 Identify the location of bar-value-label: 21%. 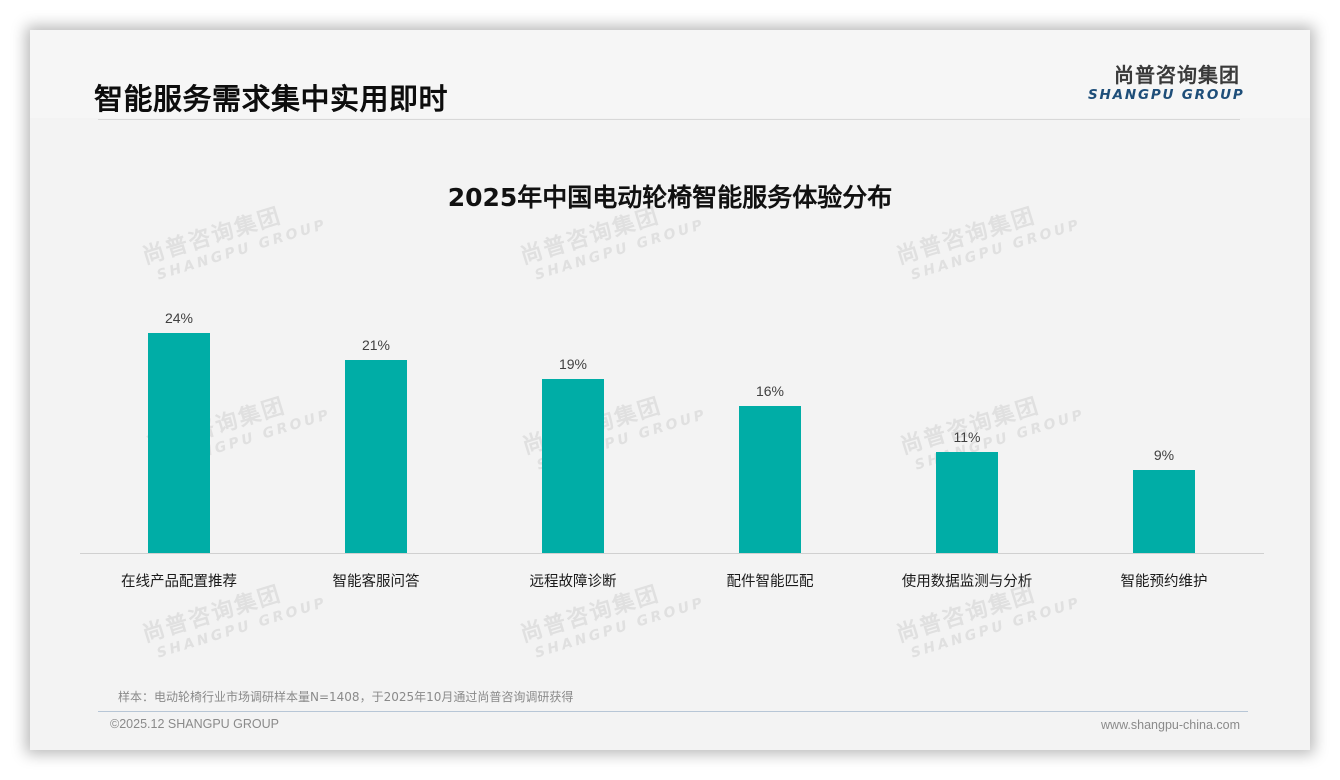
(376, 345).